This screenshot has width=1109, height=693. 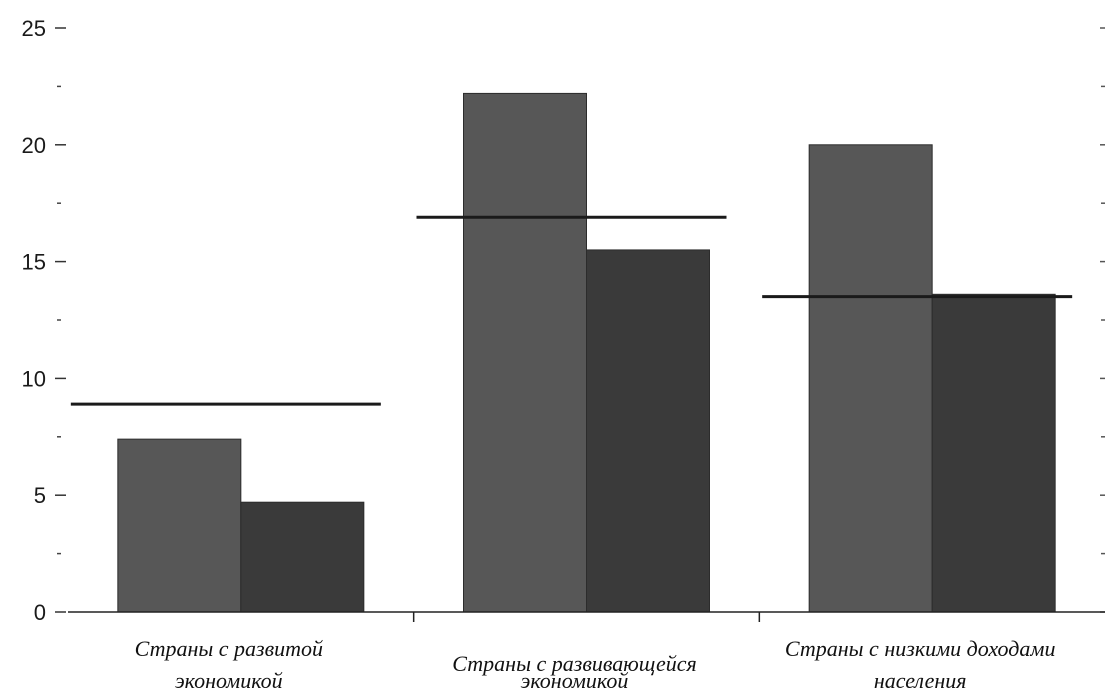 I want to click on category-label: Страны с низкими доходами, so click(x=920, y=648).